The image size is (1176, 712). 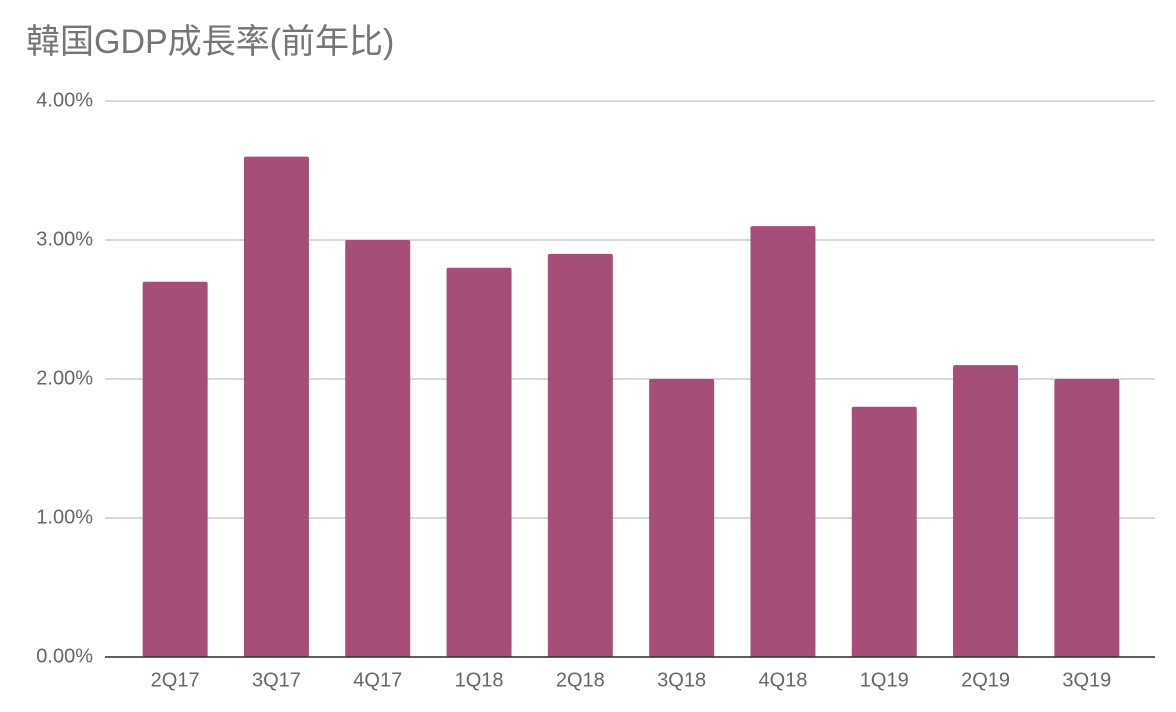 What do you see at coordinates (64, 517) in the screenshot?
I see `y-tick-label: 1.00%` at bounding box center [64, 517].